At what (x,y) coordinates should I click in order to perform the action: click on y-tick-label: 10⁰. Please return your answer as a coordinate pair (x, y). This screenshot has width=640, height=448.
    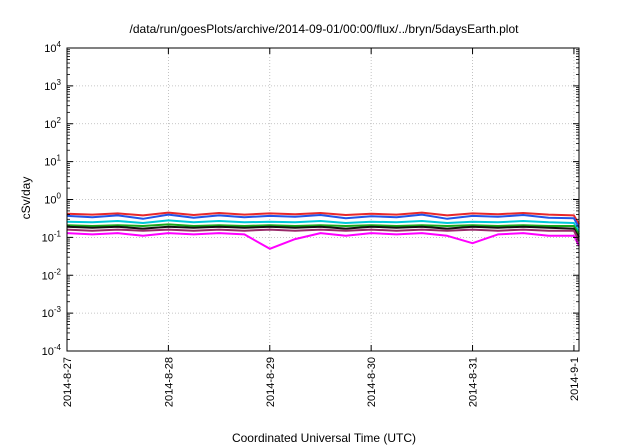
    Looking at the image, I should click on (52, 199).